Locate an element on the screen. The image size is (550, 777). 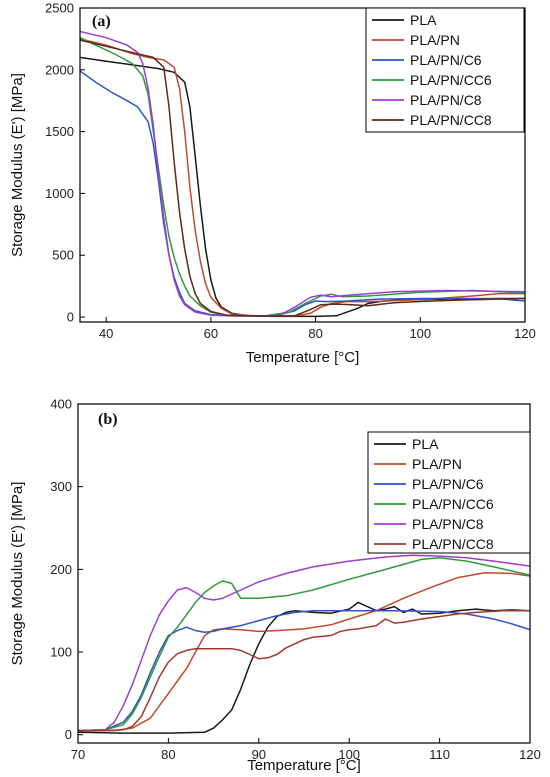
y-tick-label: 200 is located at coordinates (61, 569).